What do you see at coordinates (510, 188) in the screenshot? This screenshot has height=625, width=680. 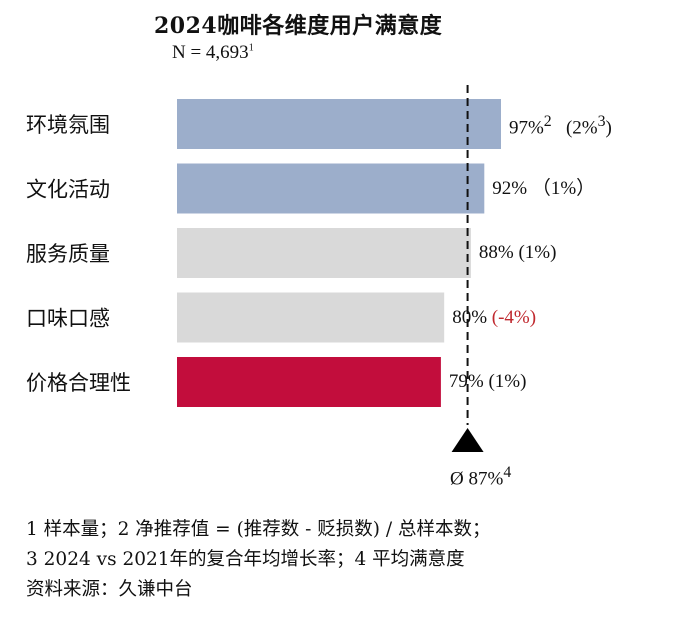 I see `value-label: 92%` at bounding box center [510, 188].